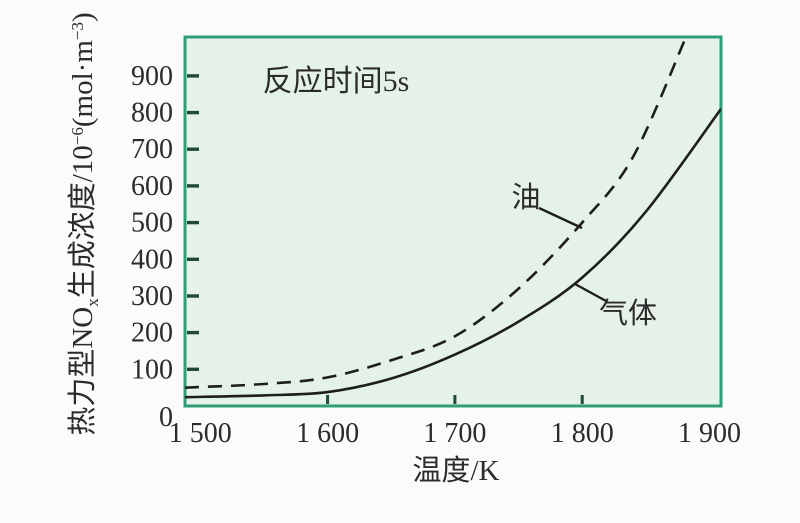 The height and width of the screenshot is (523, 800). I want to click on y-tick-label: 0, so click(166, 417).